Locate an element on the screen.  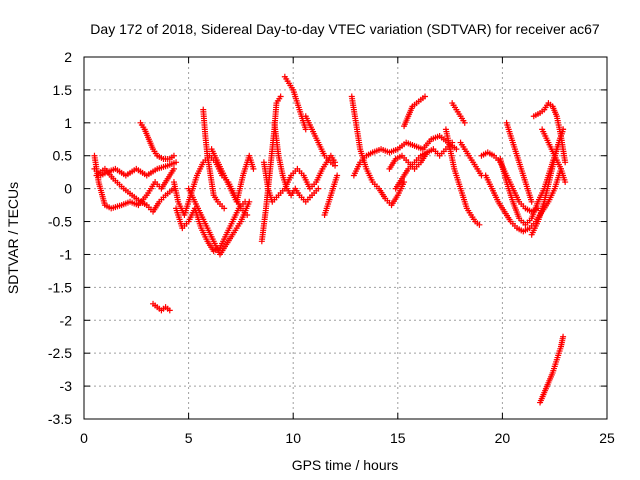
x-axis-label: GPS time / hours is located at coordinates (345, 465).